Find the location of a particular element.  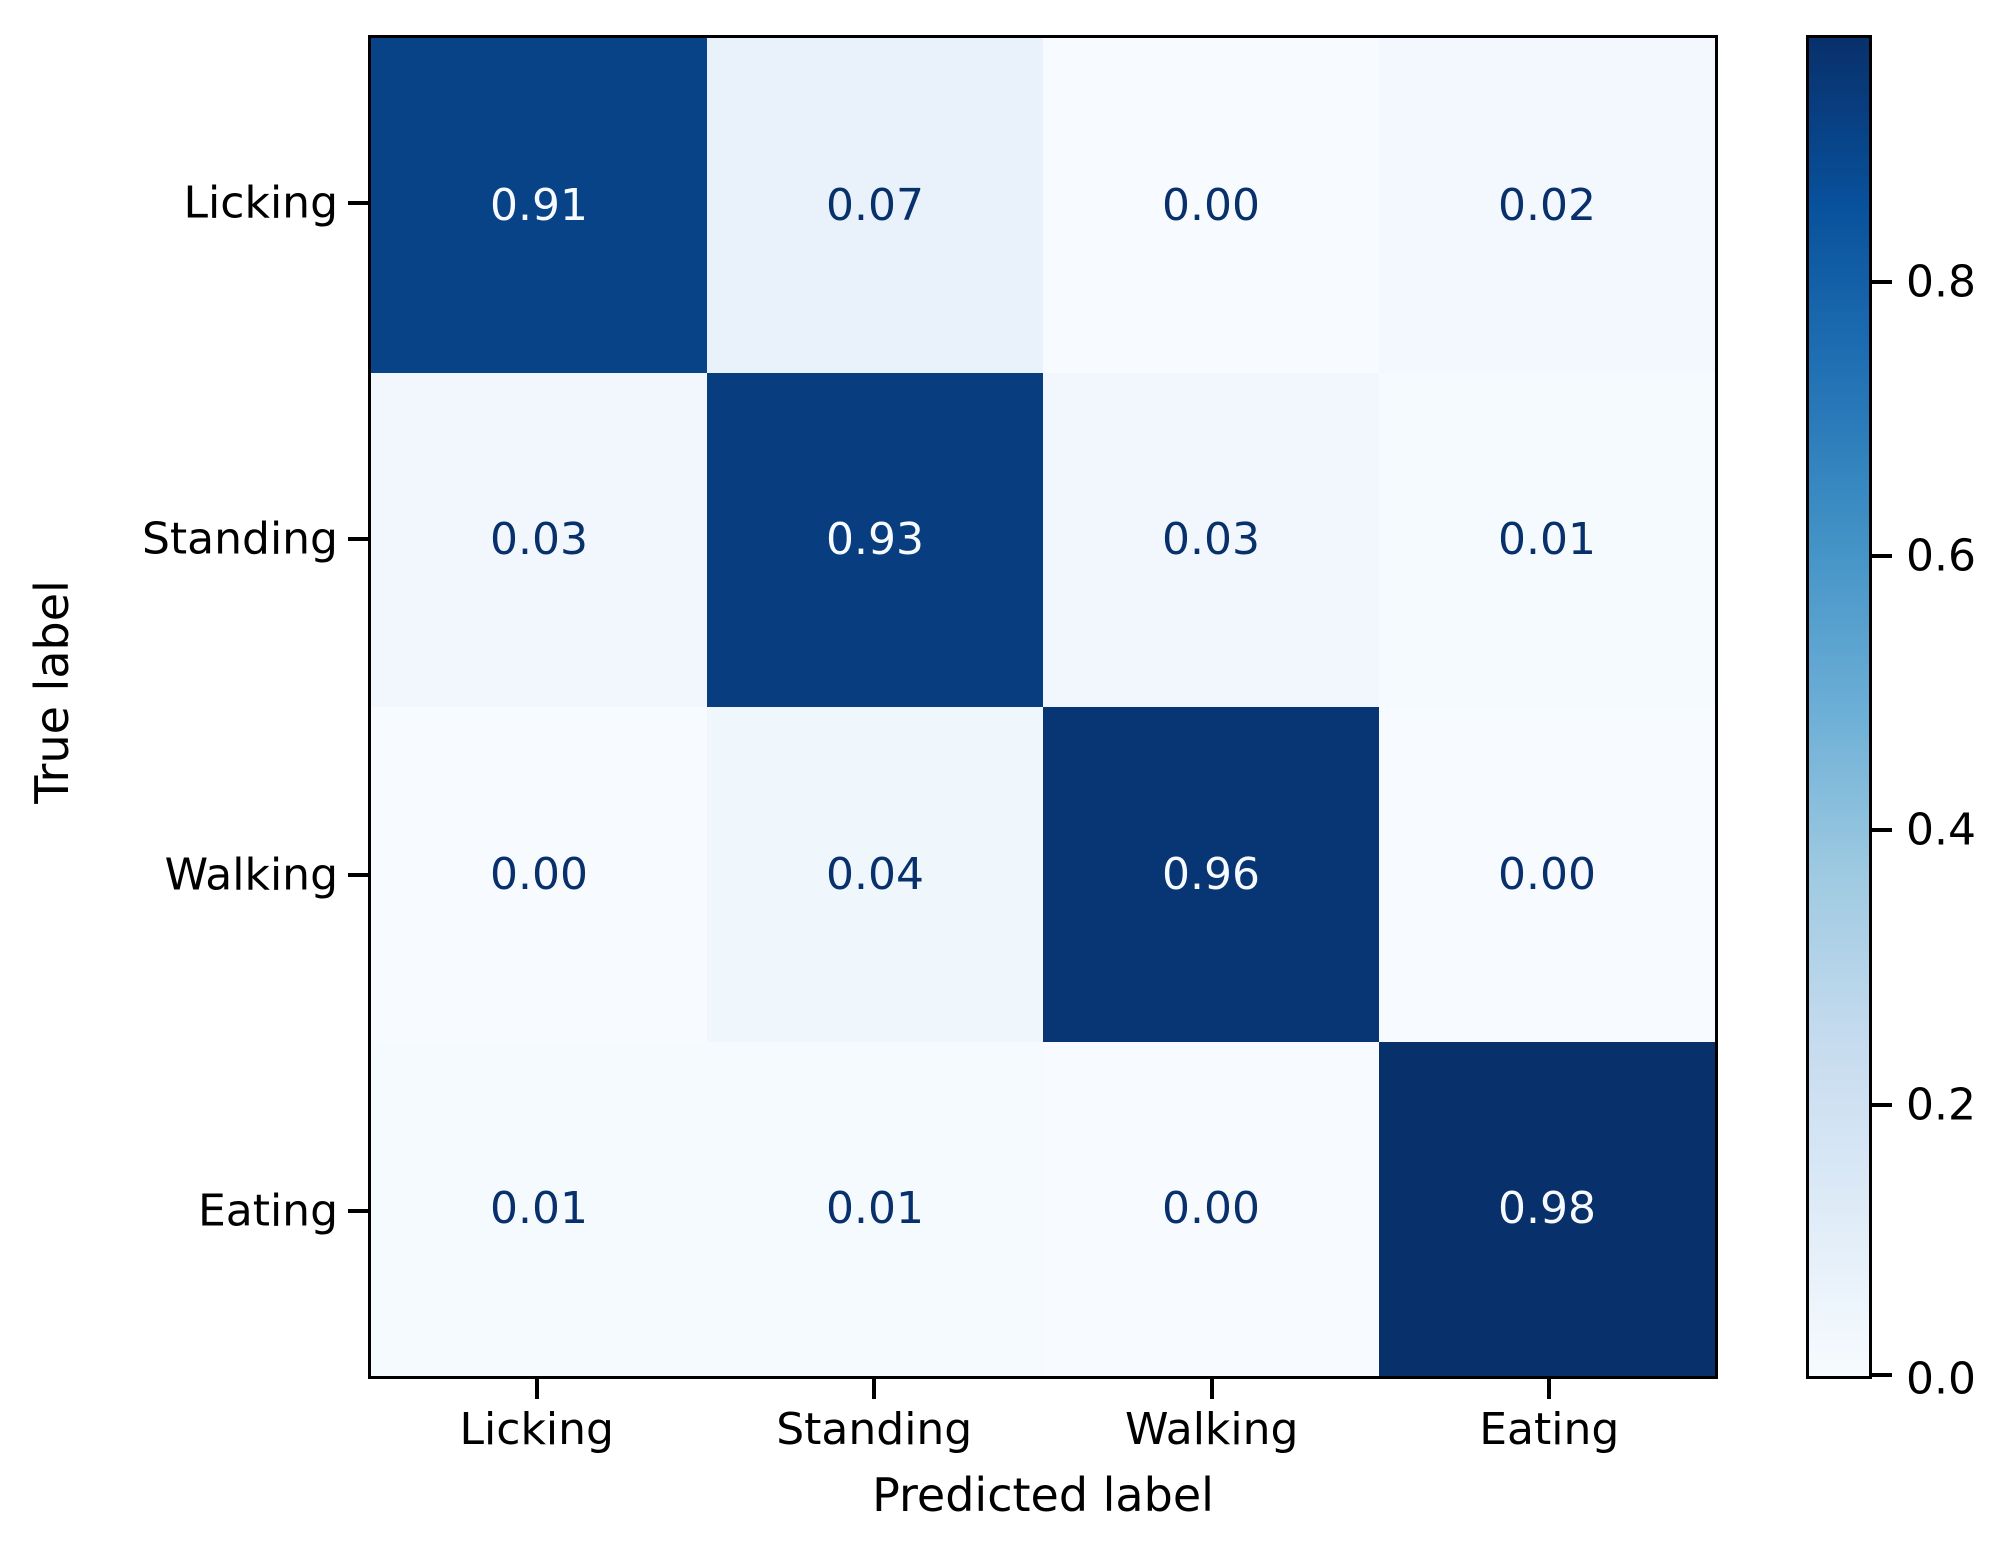

cell-eating-standing: 0.01 is located at coordinates (875, 1208).